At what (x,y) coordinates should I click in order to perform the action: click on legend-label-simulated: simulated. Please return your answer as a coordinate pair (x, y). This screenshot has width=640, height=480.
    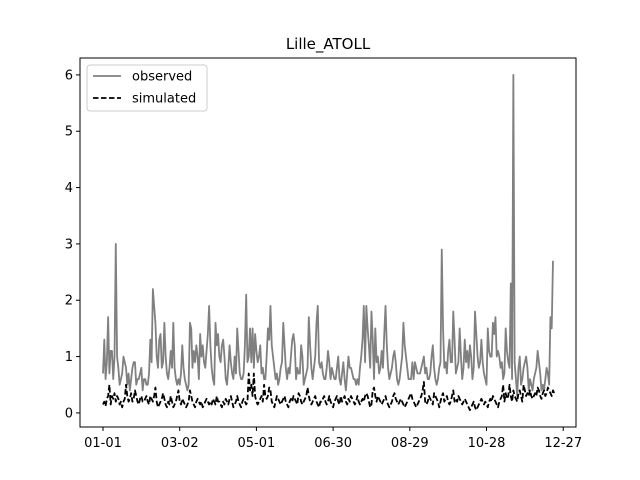
    Looking at the image, I should click on (164, 99).